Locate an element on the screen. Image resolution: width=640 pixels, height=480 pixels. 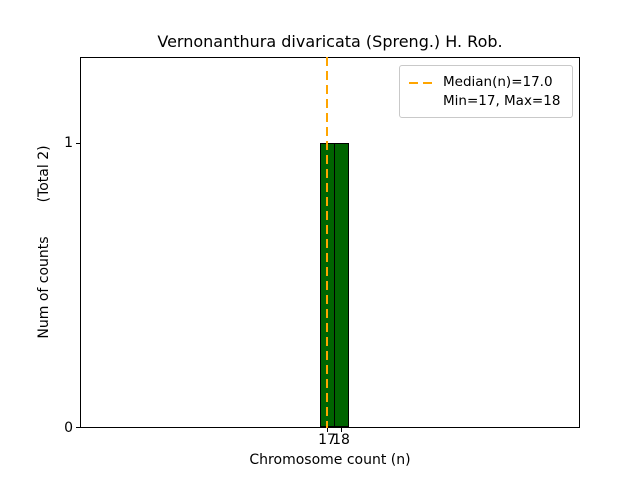
median-dash-swatch is located at coordinates (422, 82).